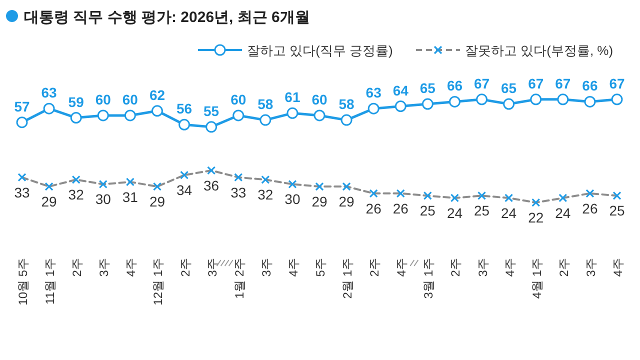  I want to click on x-tick-label: 3월 1주, so click(429, 278).